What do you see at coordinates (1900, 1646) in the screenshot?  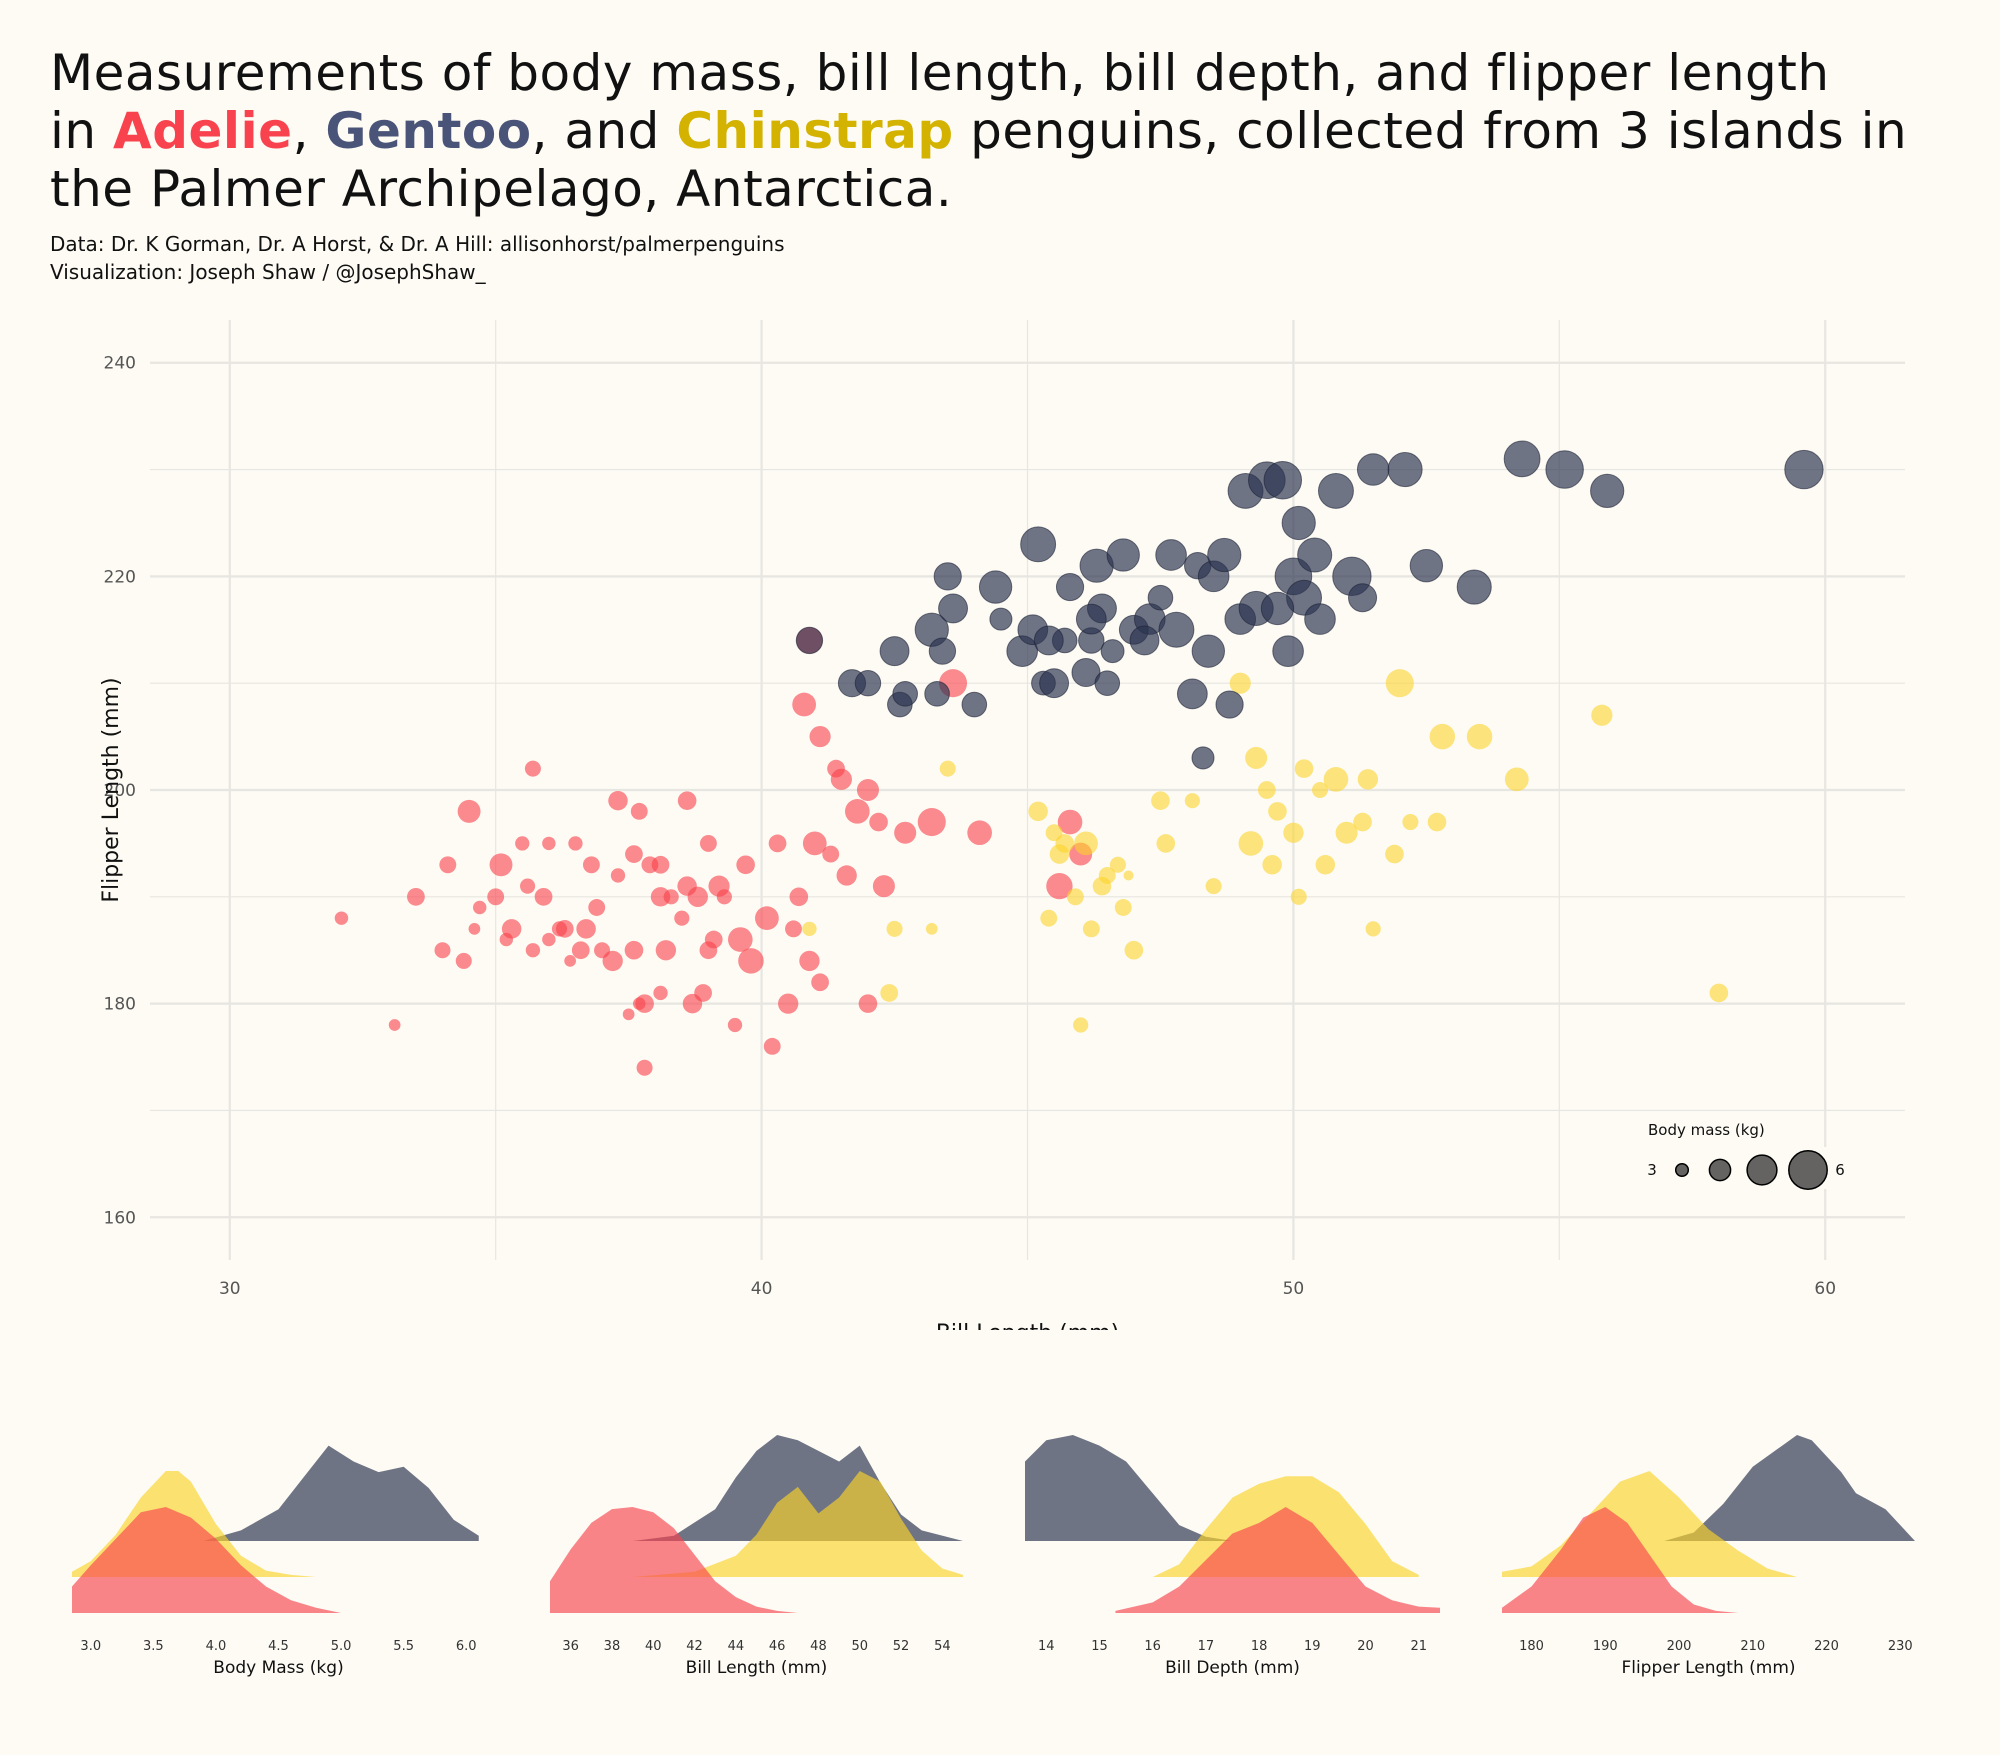 I see `density-tick-label: 230` at bounding box center [1900, 1646].